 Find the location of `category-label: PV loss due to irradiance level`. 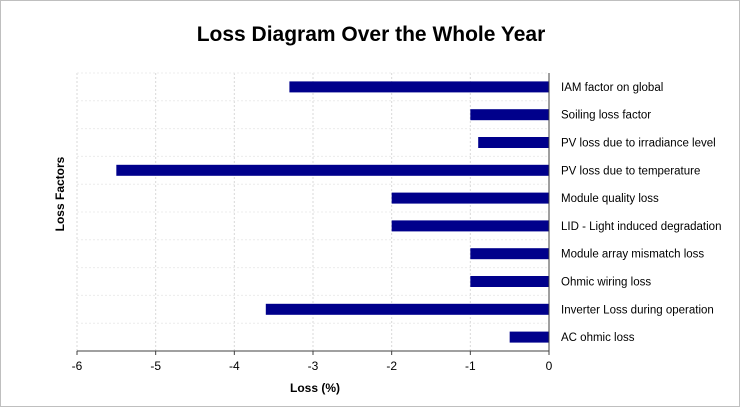

category-label: PV loss due to irradiance level is located at coordinates (638, 144).